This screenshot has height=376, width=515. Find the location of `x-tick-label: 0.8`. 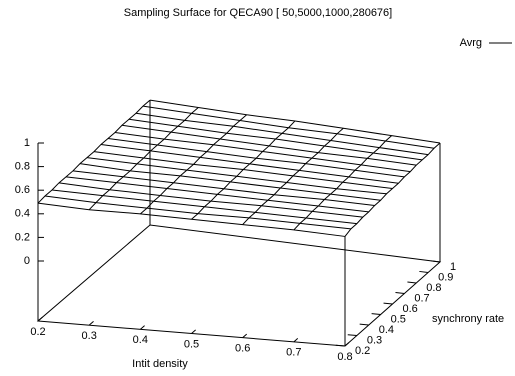

x-tick-label: 0.8 is located at coordinates (344, 357).